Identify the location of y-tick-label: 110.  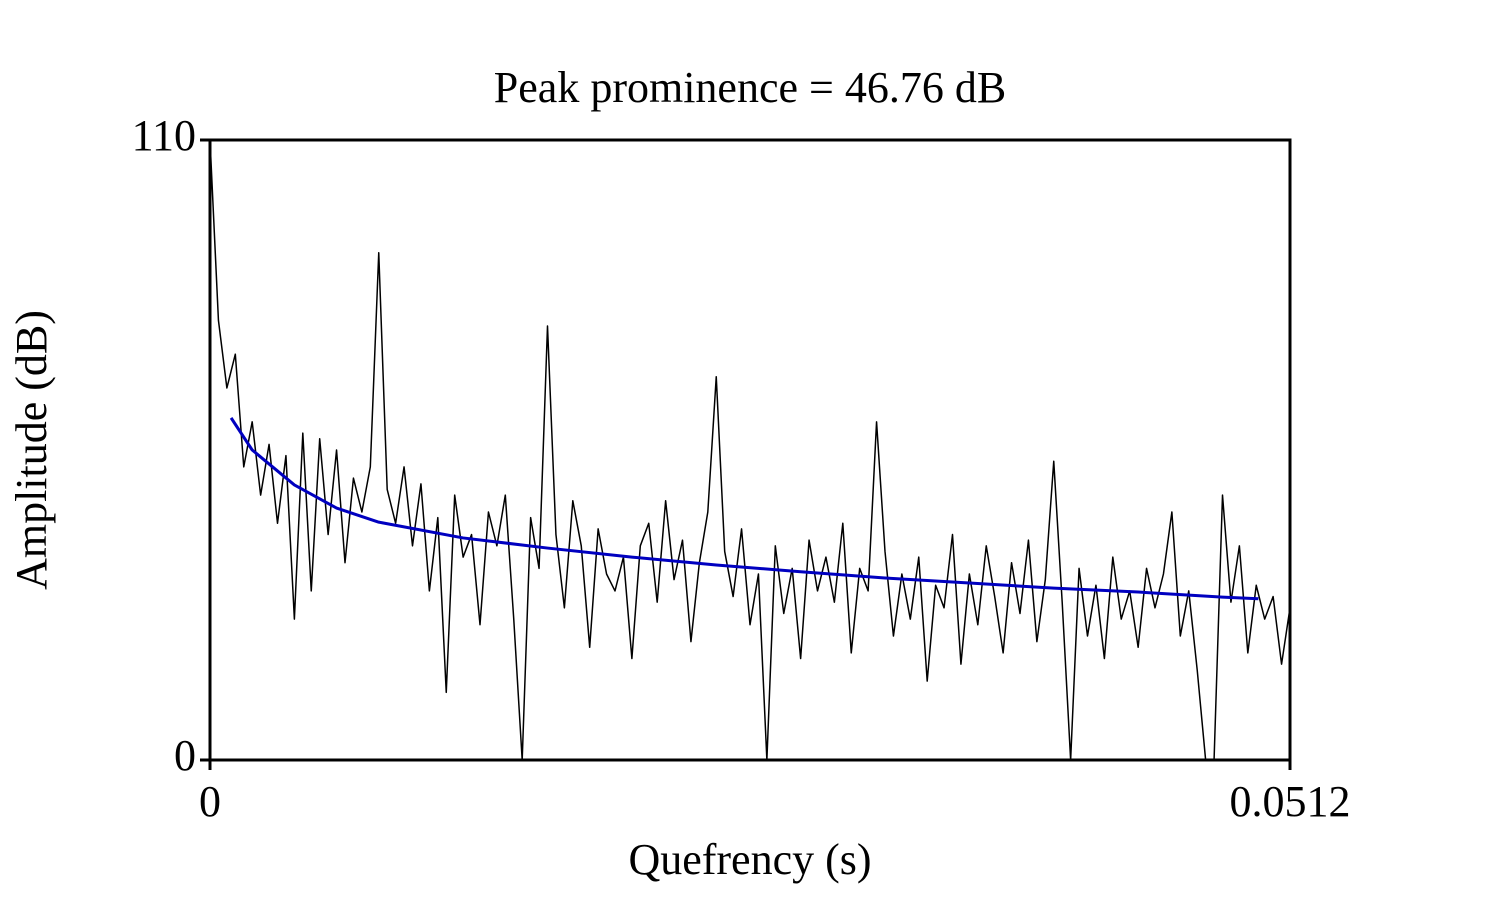
(164, 135).